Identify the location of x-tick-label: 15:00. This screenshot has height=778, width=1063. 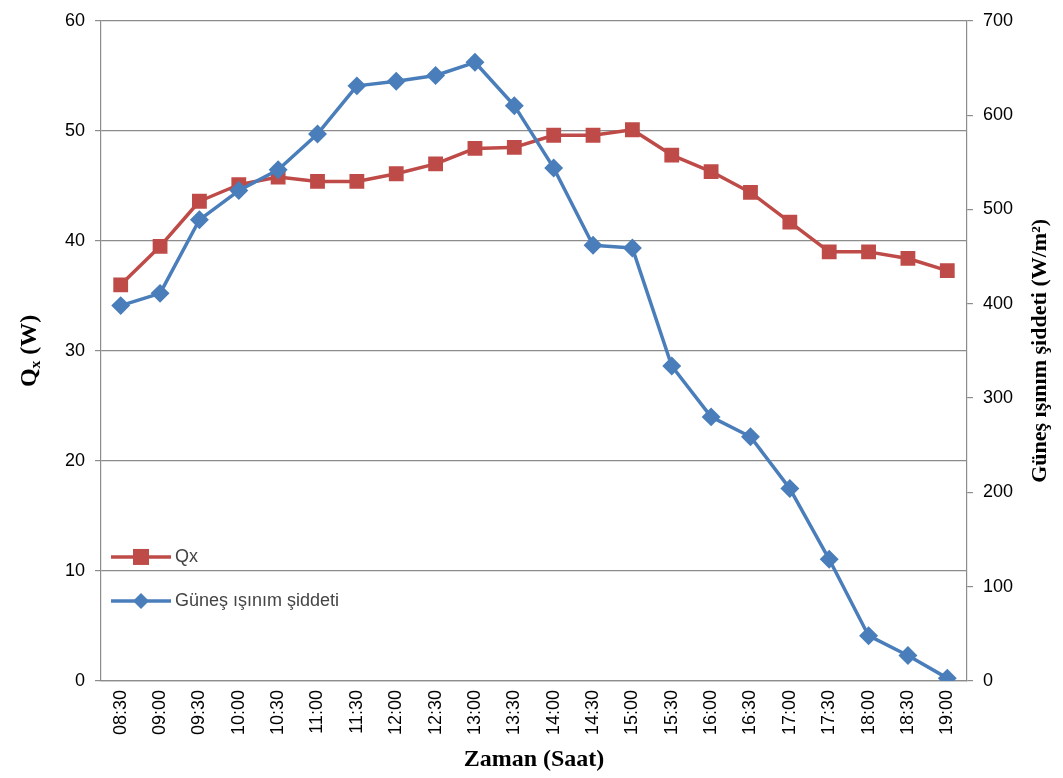
(631, 712).